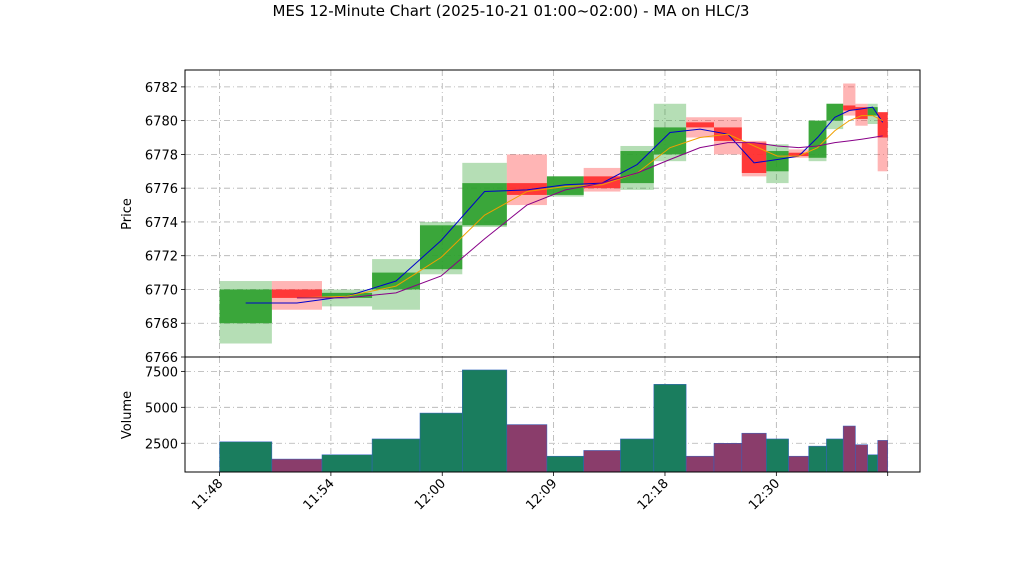 This screenshot has height=575, width=1022. What do you see at coordinates (161, 223) in the screenshot?
I see `y-tick-label: 6774` at bounding box center [161, 223].